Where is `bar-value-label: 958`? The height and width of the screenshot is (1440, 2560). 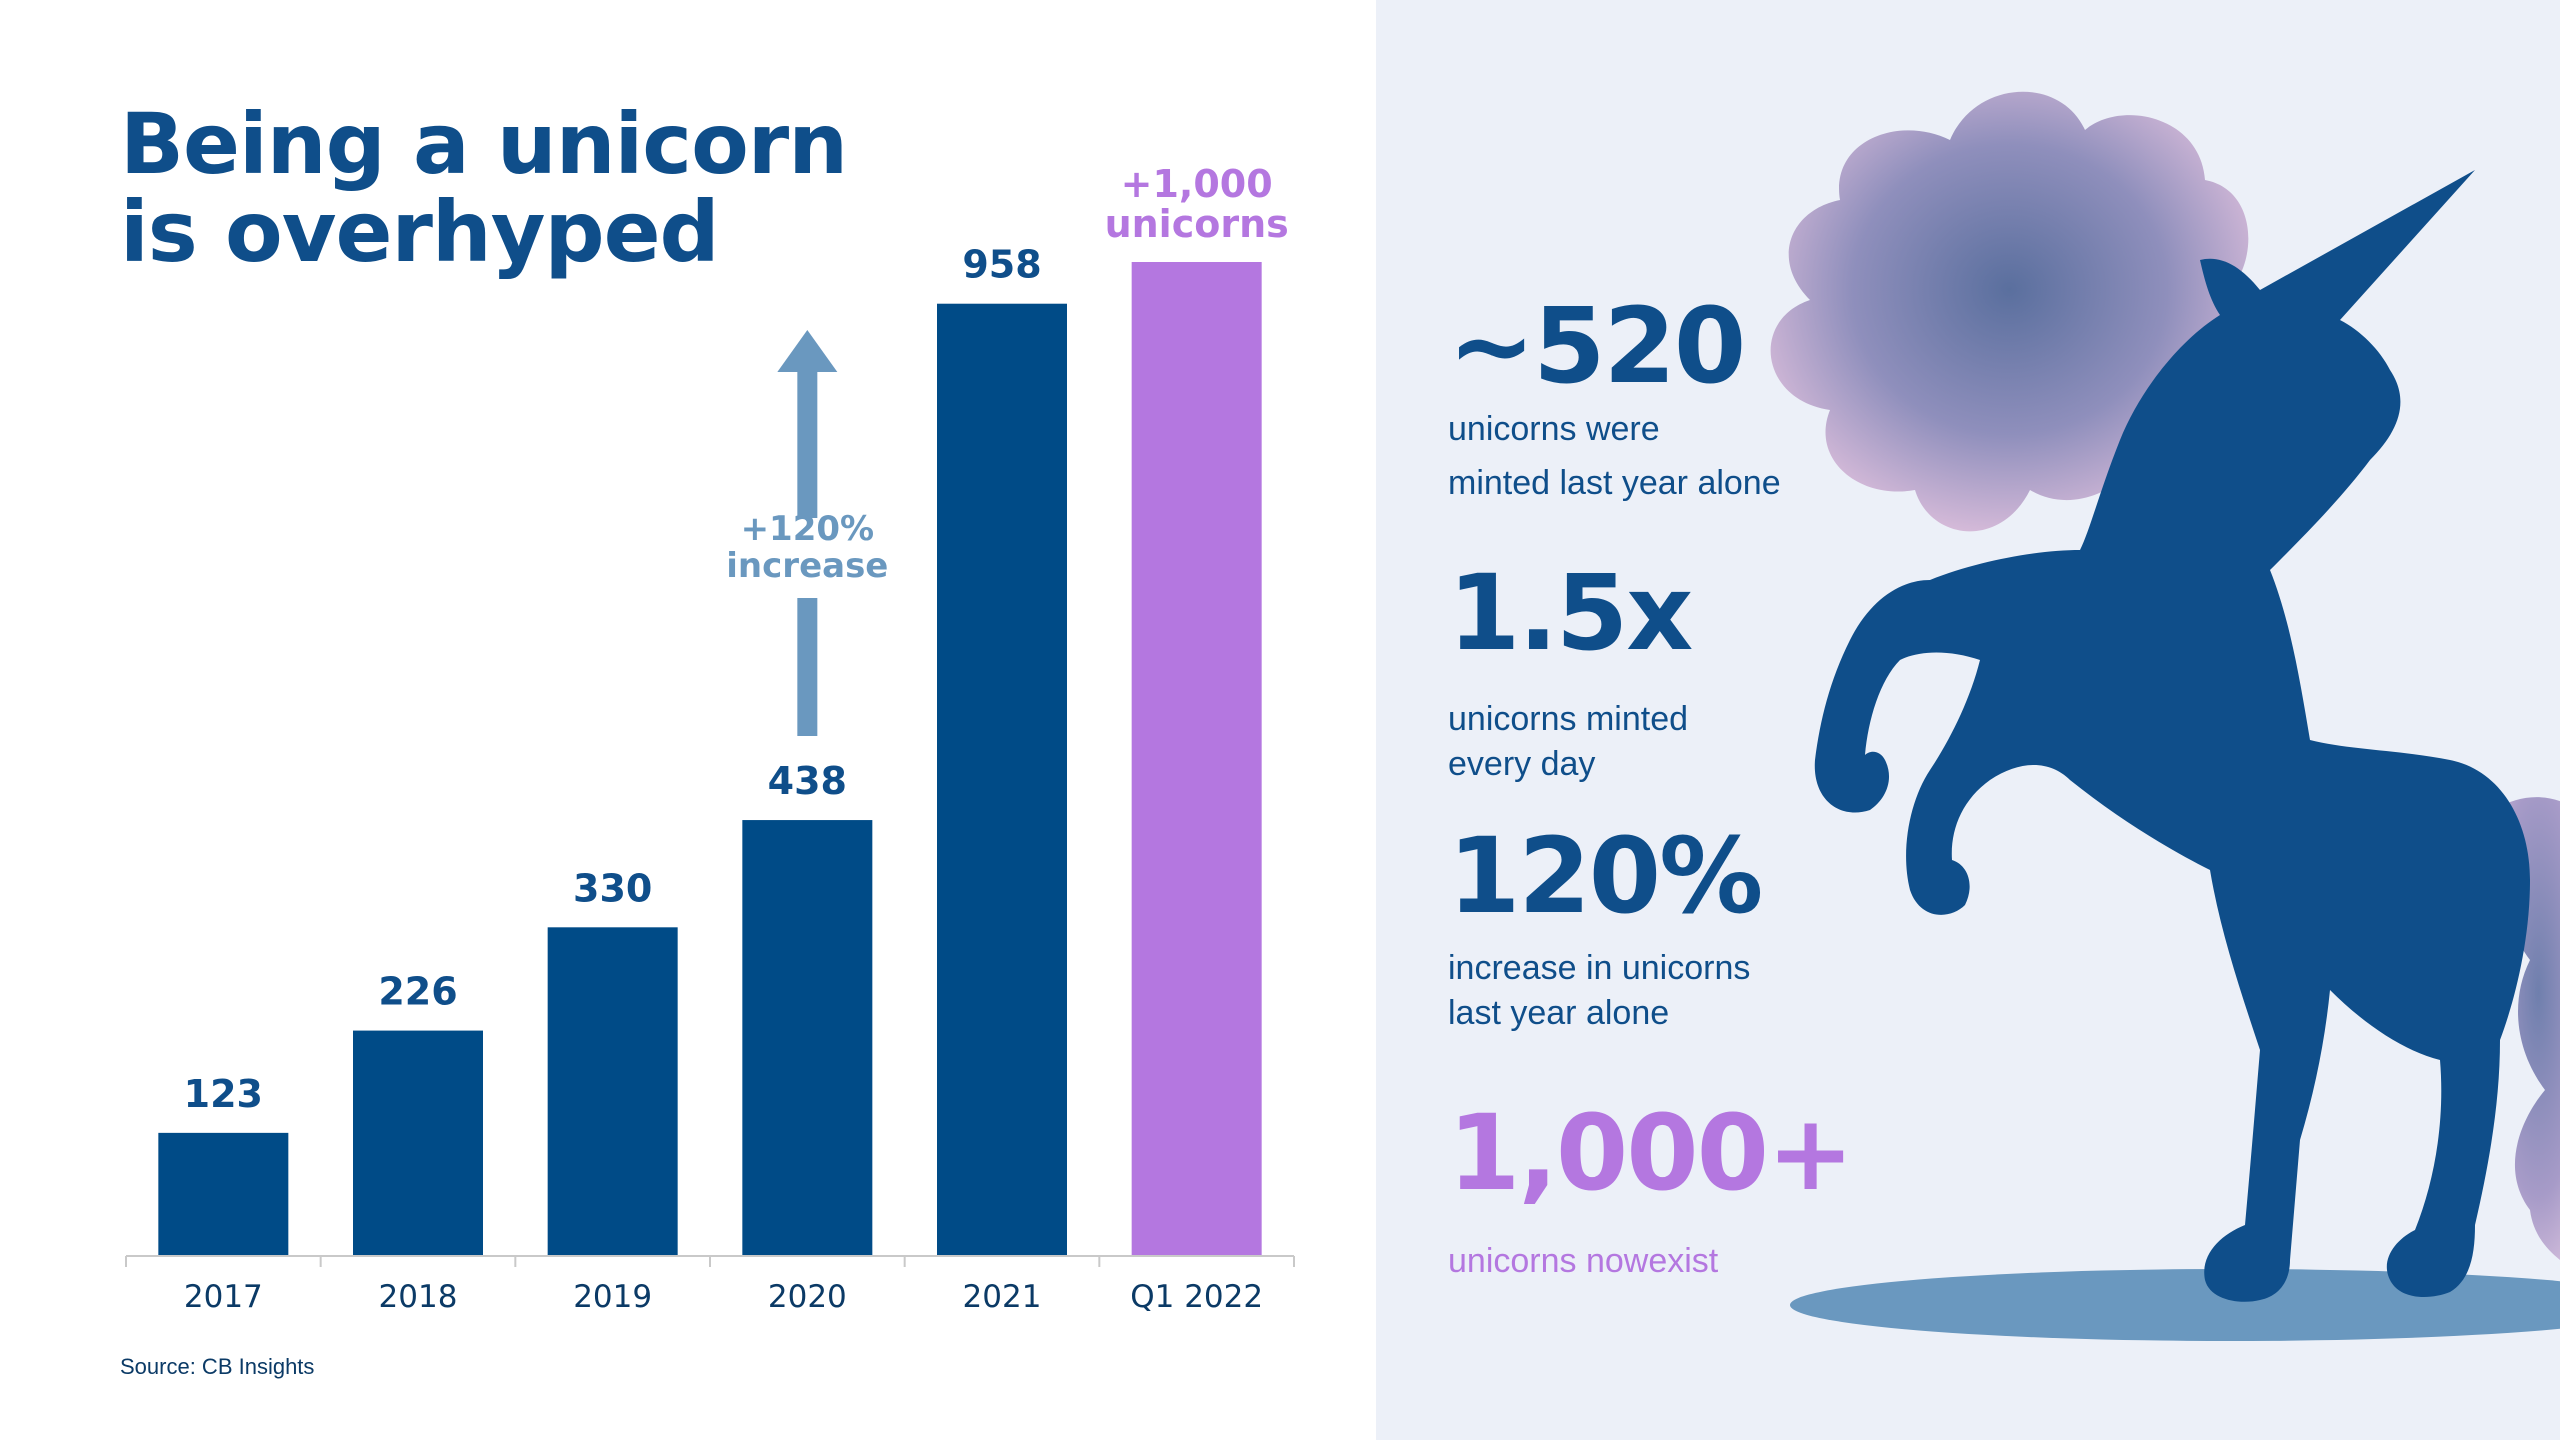
bar-value-label: 958 is located at coordinates (1001, 265).